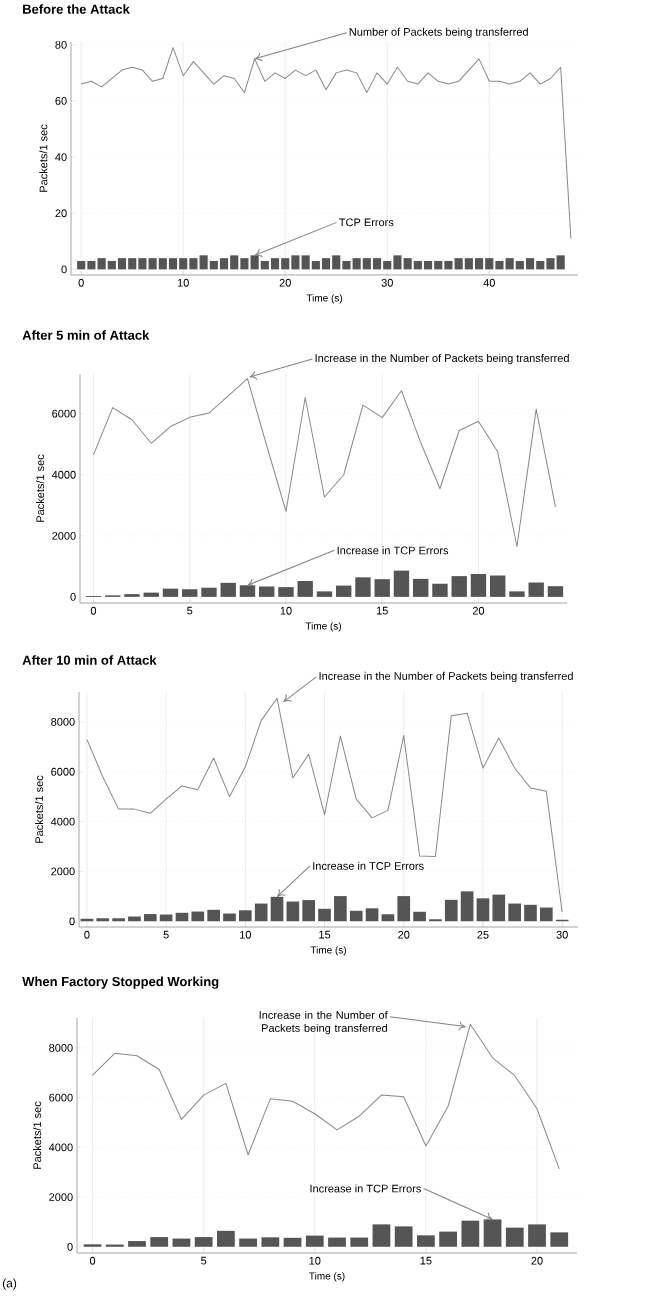  Describe the element at coordinates (120, 982) in the screenshot. I see `chart-title: When Factory Stopped Working` at that location.